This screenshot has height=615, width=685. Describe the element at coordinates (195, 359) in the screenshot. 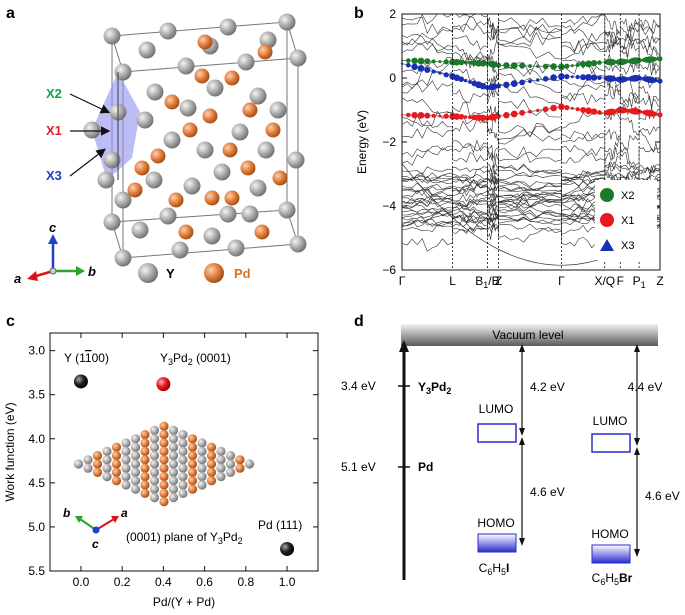

I see `point-label-y3pd2: Y3Pd2 (0001)` at that location.